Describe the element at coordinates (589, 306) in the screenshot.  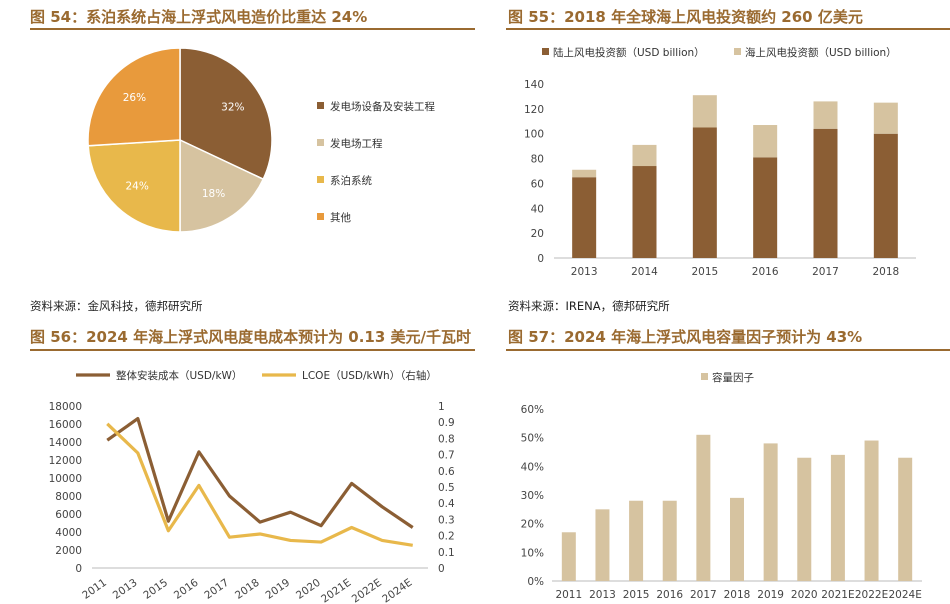
I see `source-55: 资料来源：IRENA，德邦研究所` at that location.